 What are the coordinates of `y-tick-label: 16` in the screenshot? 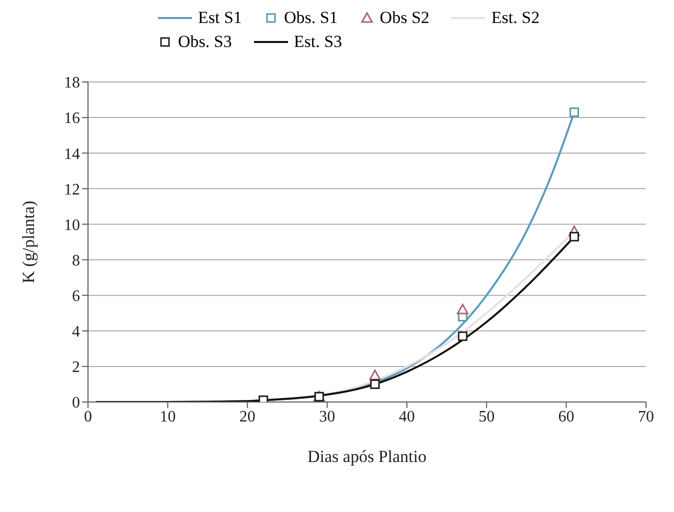 It's located at (72, 119).